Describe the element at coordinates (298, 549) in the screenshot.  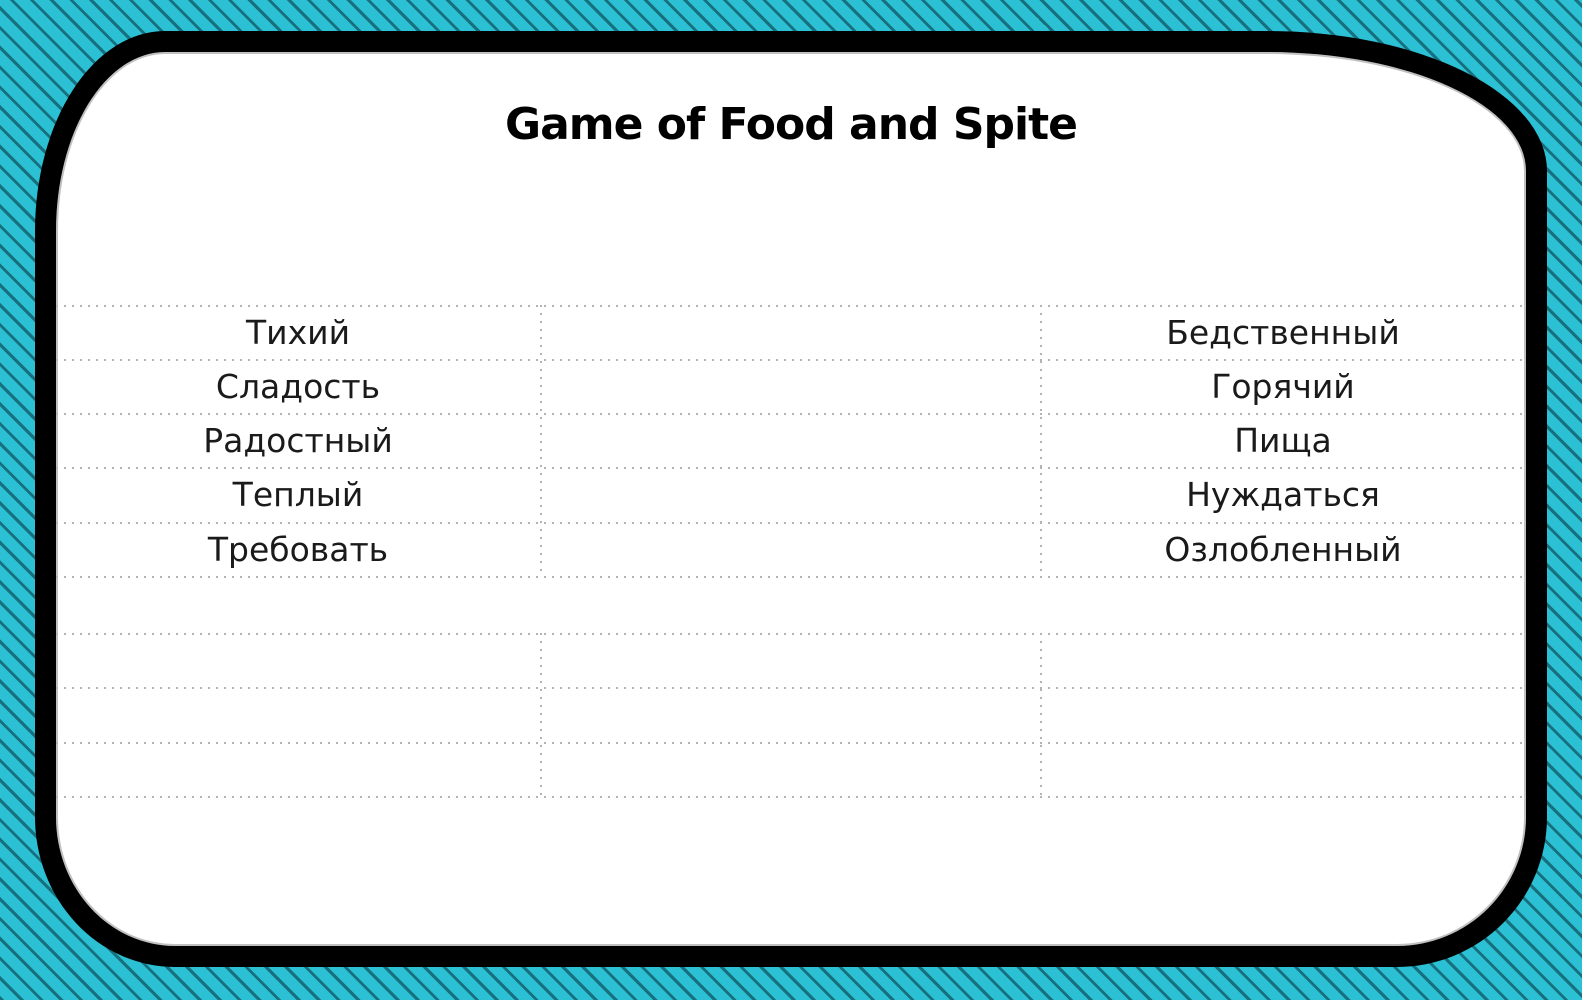
I see `word-chip: Требовать` at that location.